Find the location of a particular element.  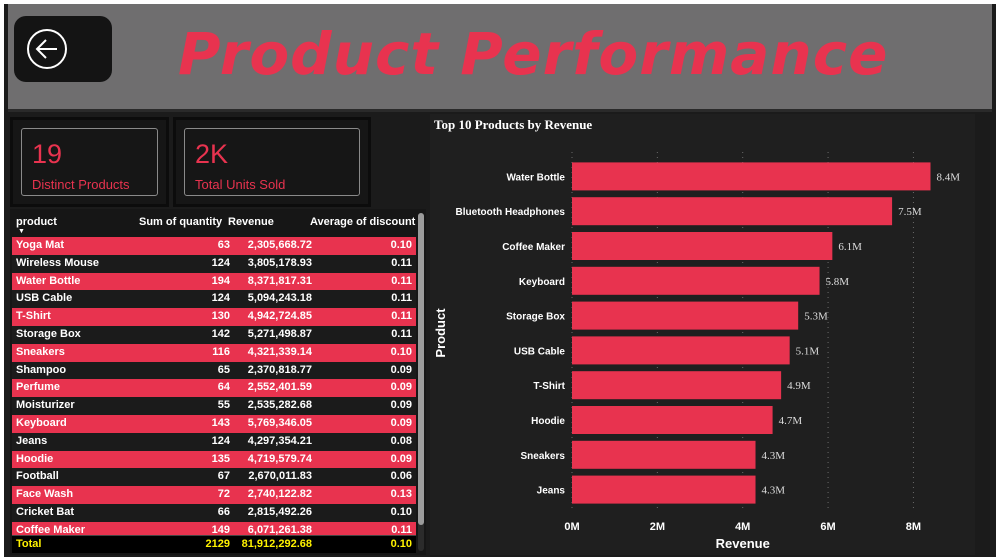

x-axis-title: Revenue is located at coordinates (743, 543).